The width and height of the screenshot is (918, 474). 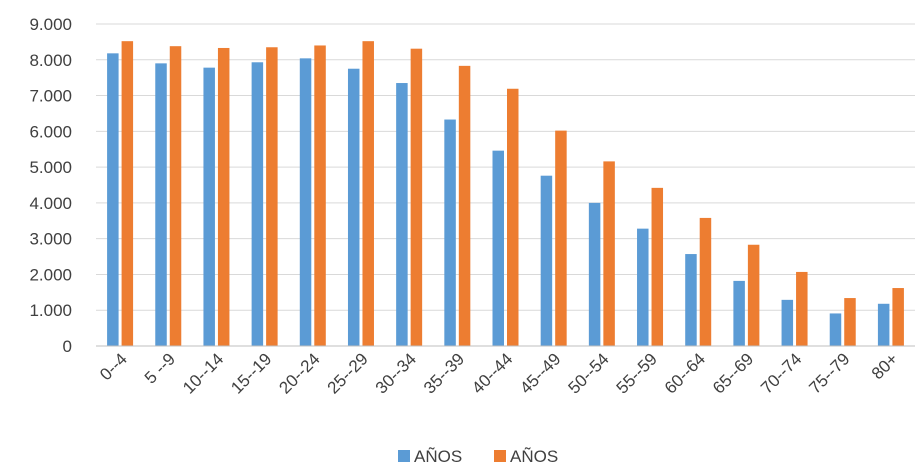 I want to click on x-tick-label: 10--14, so click(x=203, y=373).